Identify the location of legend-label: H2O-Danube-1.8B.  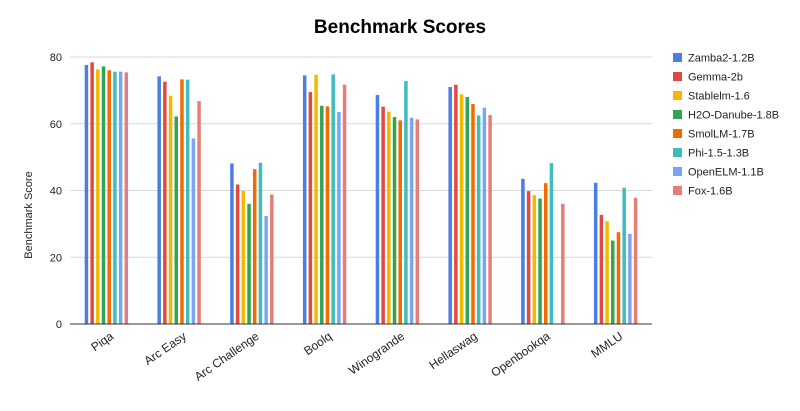
(733, 116).